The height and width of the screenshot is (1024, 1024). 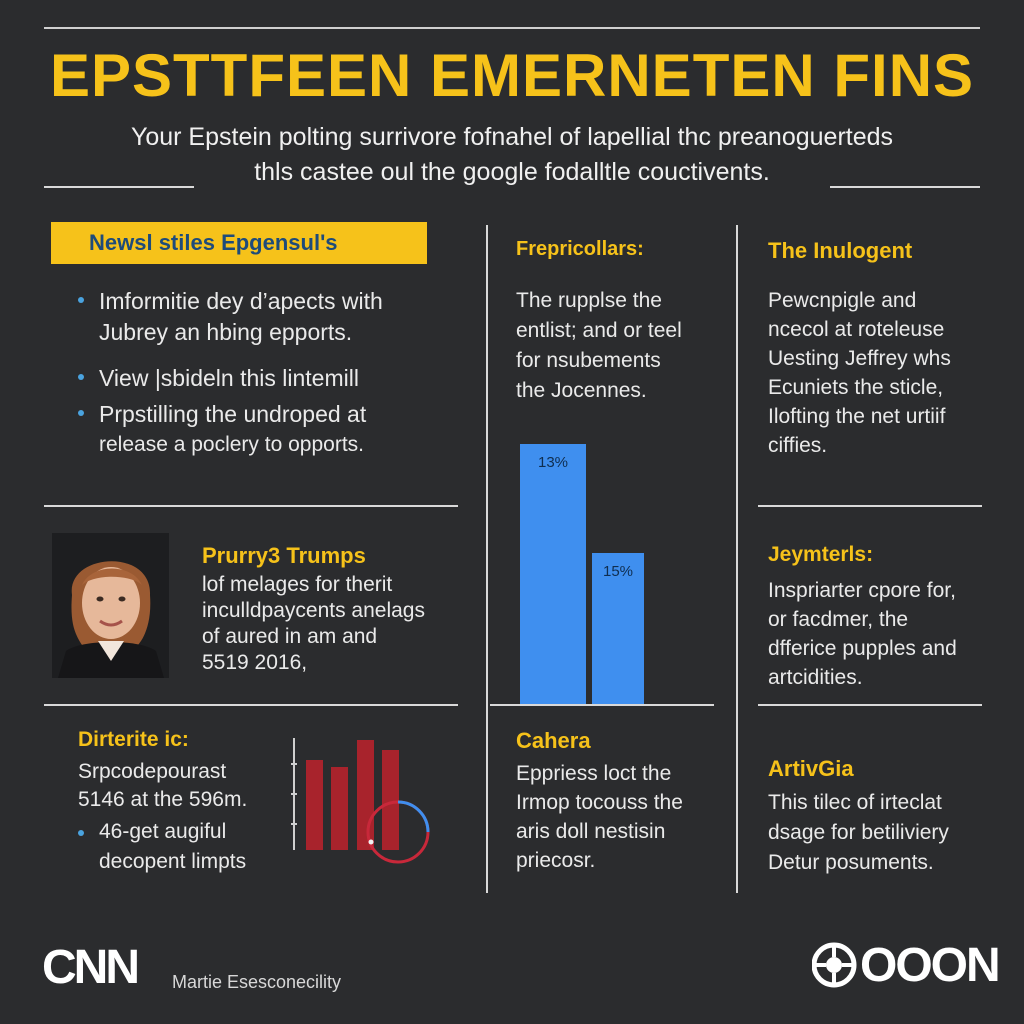 What do you see at coordinates (862, 590) in the screenshot?
I see `jeymterls-line-1: Inspriarter cpore for,` at bounding box center [862, 590].